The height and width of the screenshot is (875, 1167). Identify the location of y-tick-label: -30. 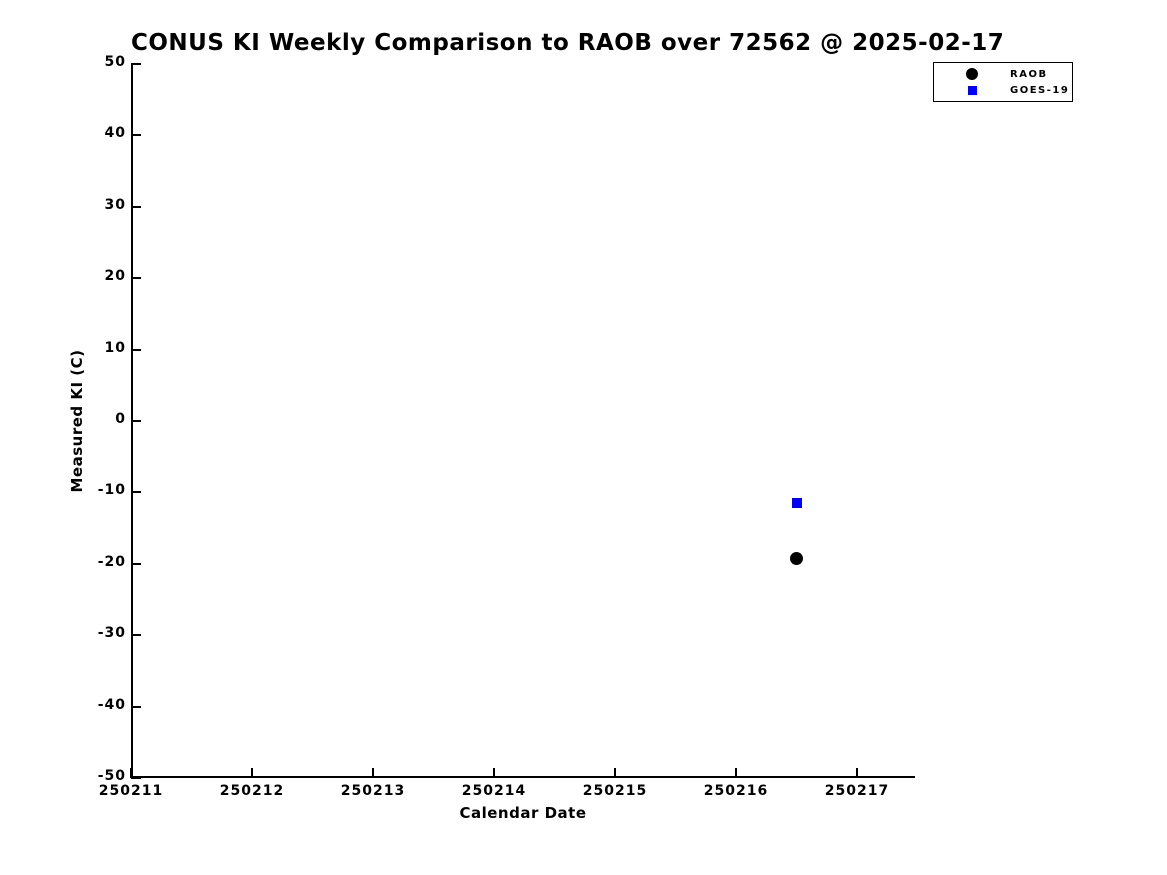
(111, 633).